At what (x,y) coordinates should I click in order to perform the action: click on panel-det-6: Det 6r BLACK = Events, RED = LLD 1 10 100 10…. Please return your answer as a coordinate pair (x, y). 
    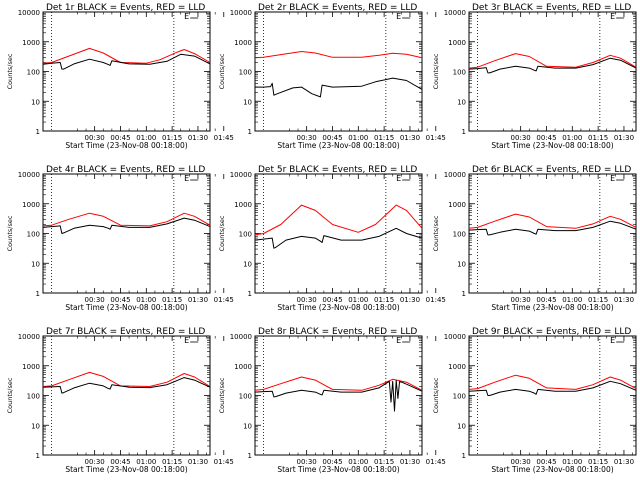
    Looking at the image, I should click on (536, 238).